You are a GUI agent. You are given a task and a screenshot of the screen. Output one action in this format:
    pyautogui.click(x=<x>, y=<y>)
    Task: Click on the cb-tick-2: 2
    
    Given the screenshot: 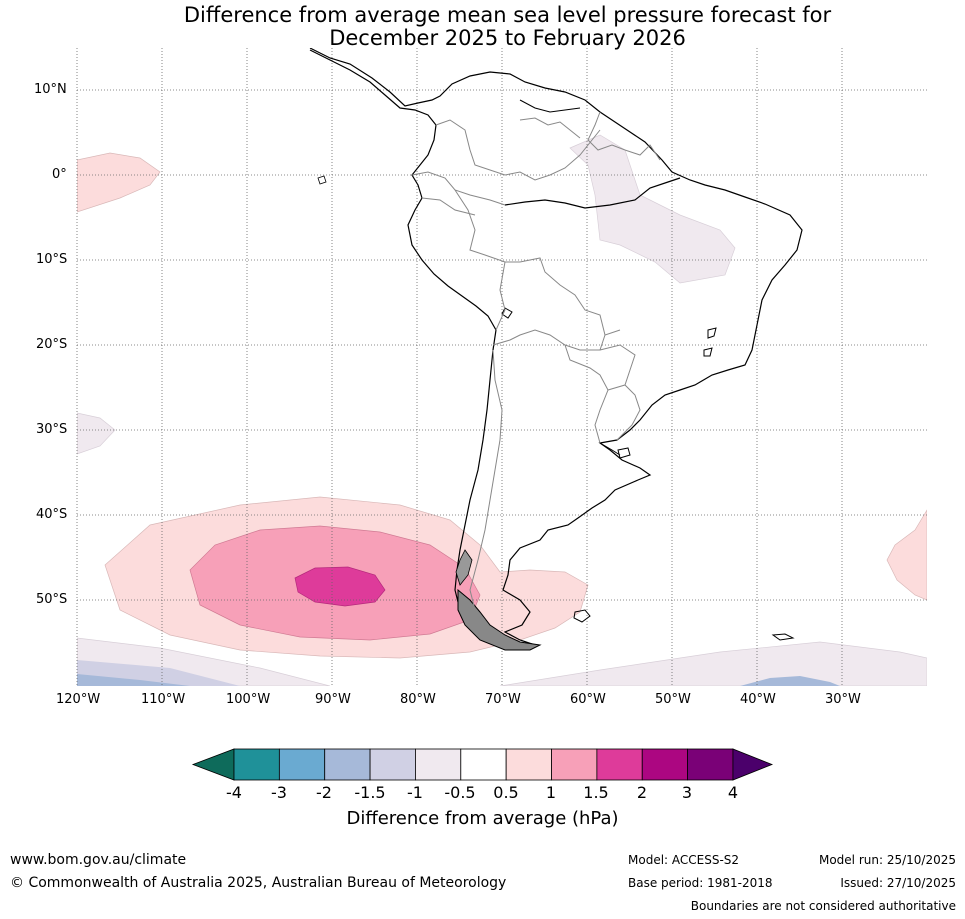 What is the action you would take?
    pyautogui.click(x=642, y=792)
    